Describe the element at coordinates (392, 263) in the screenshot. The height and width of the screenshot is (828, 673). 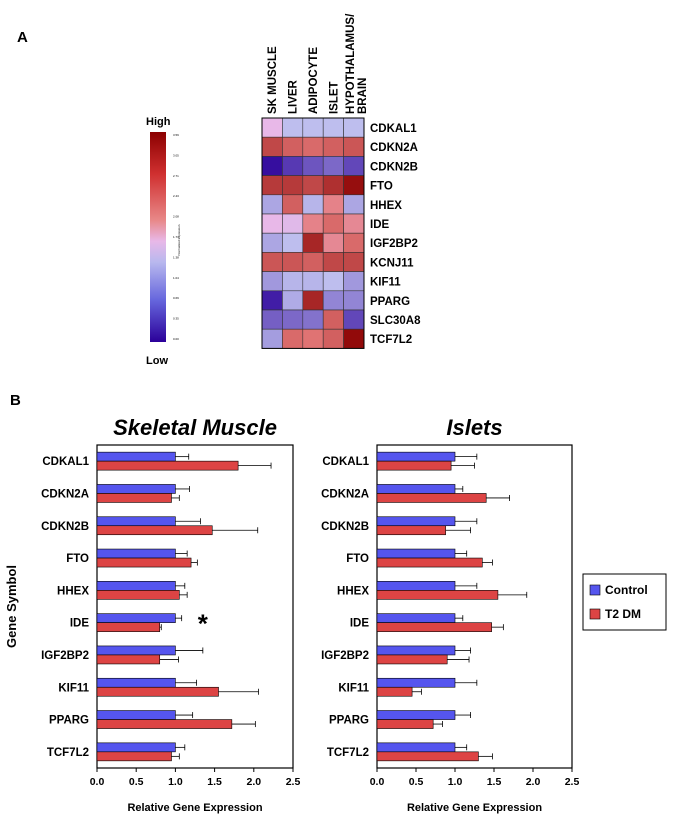
I see `heatmap-row-label: KCNJ11` at that location.